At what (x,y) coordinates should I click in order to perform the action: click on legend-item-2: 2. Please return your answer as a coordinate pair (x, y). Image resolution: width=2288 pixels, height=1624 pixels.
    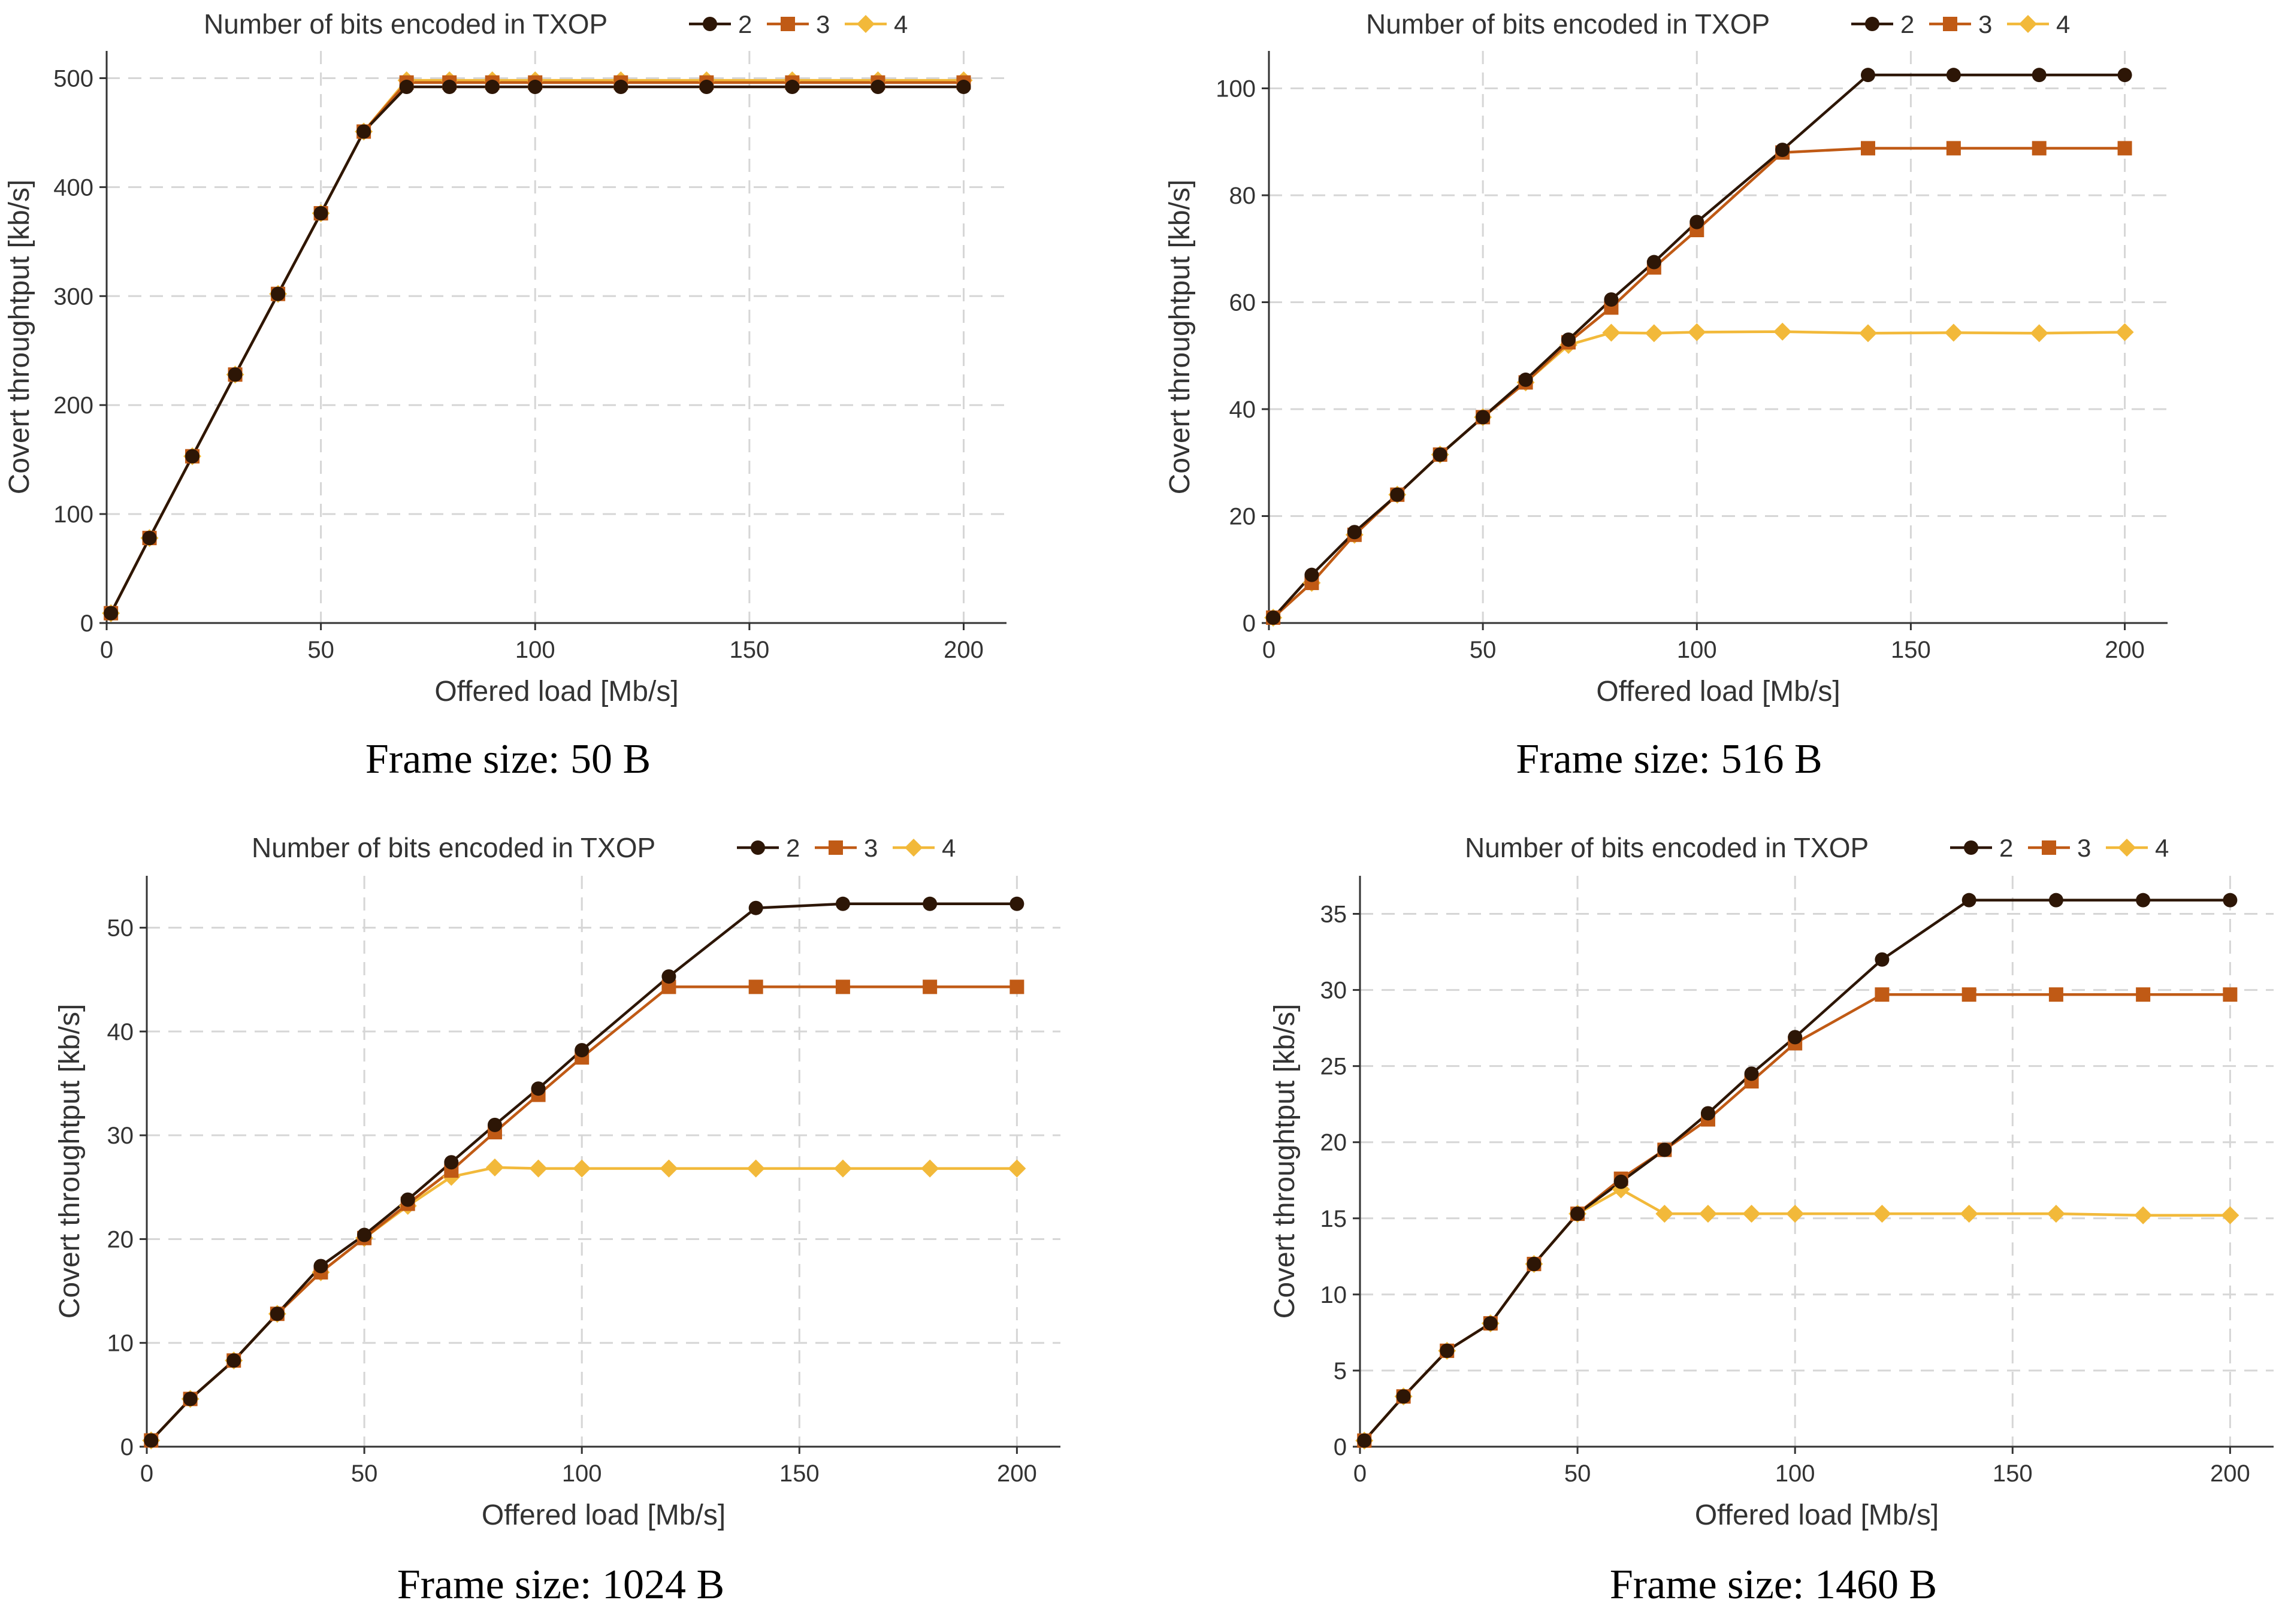
    Looking at the image, I should click on (1882, 24).